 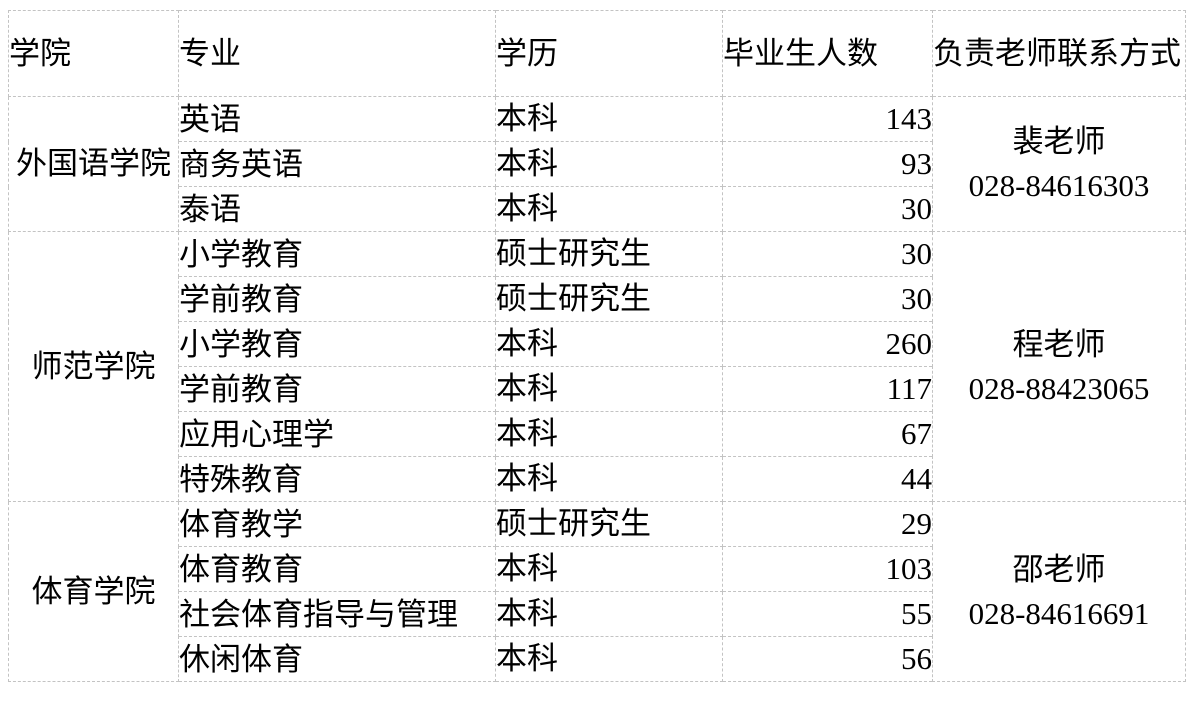 I want to click on contact-teacher: 程老师, so click(x=1059, y=344).